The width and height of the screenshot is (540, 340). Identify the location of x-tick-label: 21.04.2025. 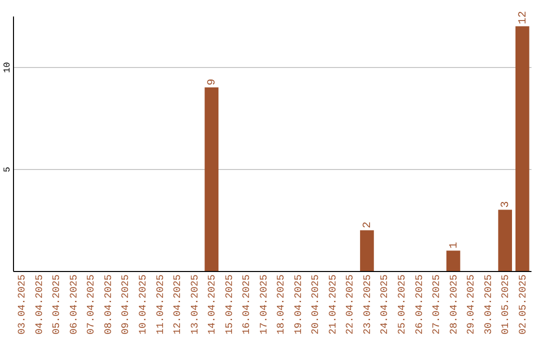
(334, 304).